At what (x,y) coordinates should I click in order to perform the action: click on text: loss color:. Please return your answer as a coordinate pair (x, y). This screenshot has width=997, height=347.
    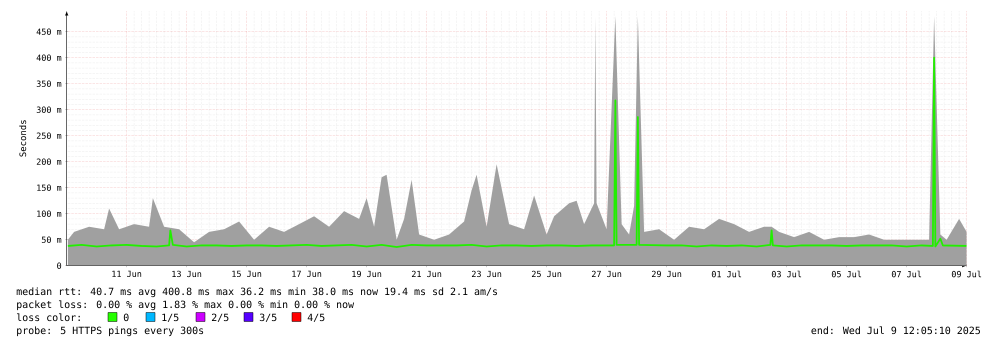
    Looking at the image, I should click on (48, 317).